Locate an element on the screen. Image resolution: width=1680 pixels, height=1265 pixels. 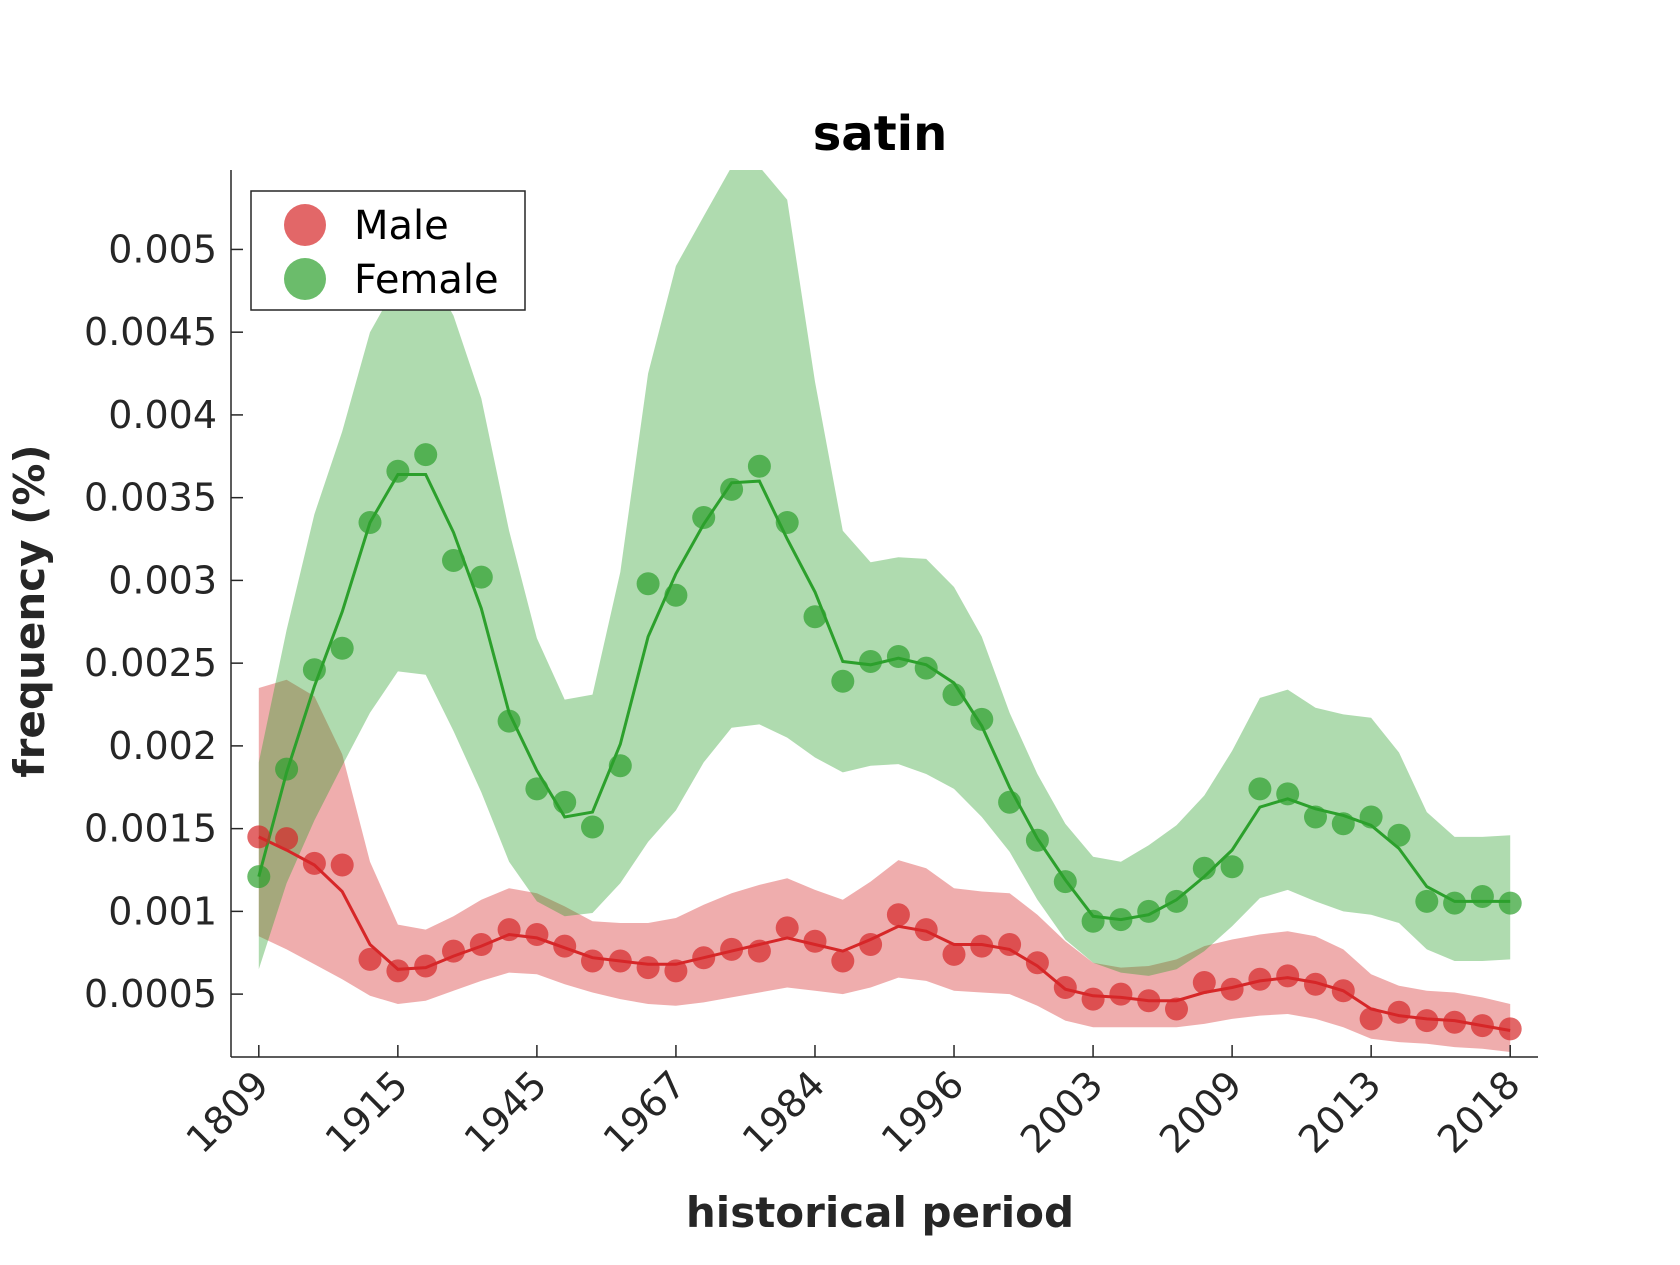
x-tick-label: 1915 is located at coordinates (367, 1112).